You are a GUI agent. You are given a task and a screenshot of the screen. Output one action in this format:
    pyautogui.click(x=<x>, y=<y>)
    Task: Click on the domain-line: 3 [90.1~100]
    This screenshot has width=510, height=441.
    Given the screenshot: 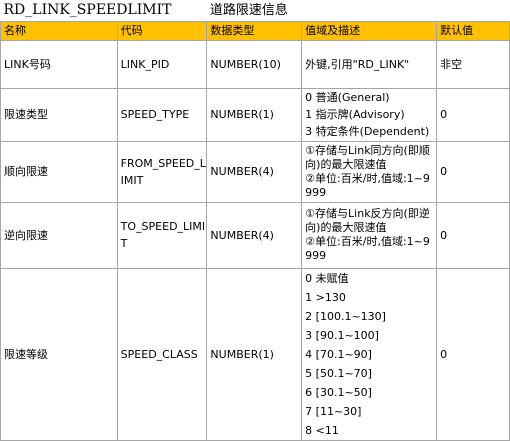 What is the action you would take?
    pyautogui.click(x=342, y=335)
    